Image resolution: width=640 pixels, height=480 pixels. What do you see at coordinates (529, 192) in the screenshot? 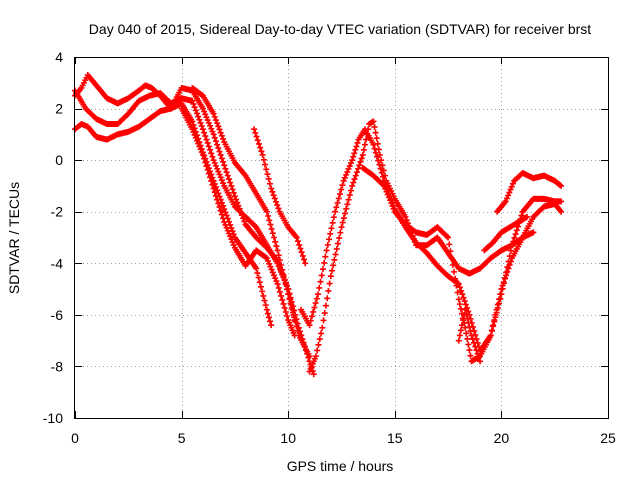
I see `series-group` at bounding box center [529, 192].